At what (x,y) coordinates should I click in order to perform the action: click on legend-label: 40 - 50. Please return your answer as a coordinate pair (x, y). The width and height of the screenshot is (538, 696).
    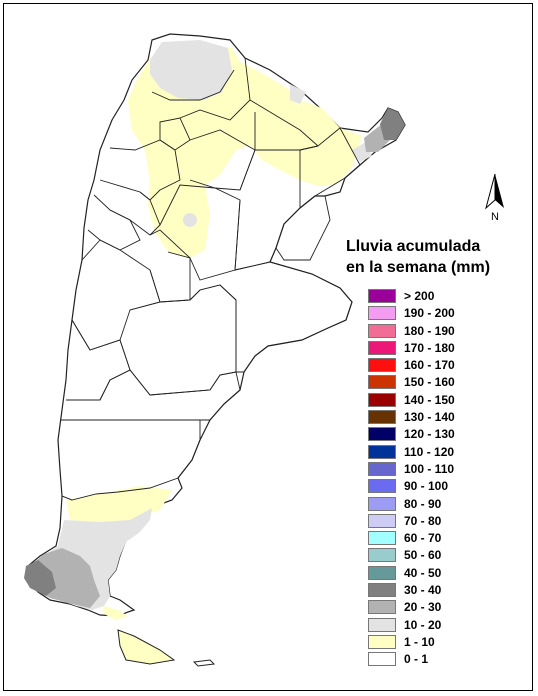
    Looking at the image, I should click on (423, 572).